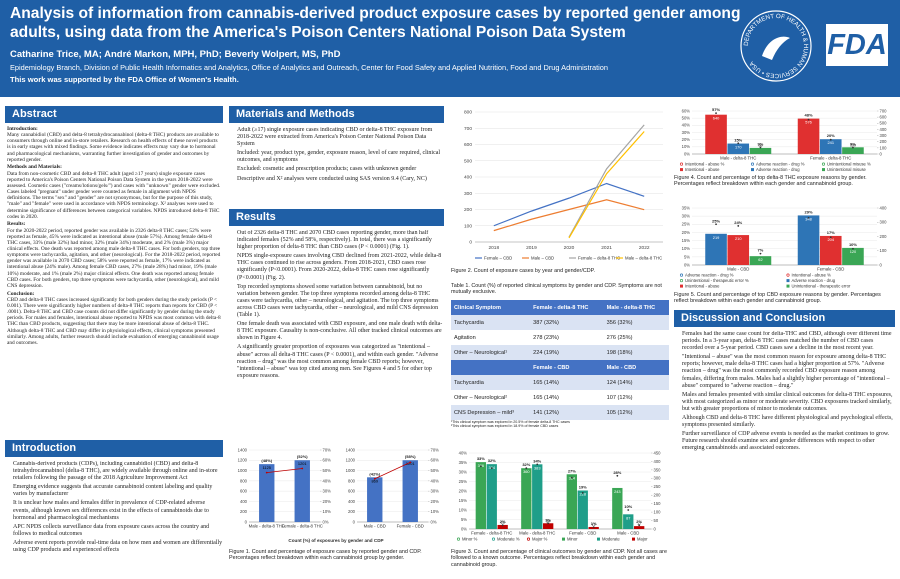 The image size is (900, 579). What do you see at coordinates (481, 397) in the screenshot?
I see `table-cell: Other – Neurological²` at bounding box center [481, 397].